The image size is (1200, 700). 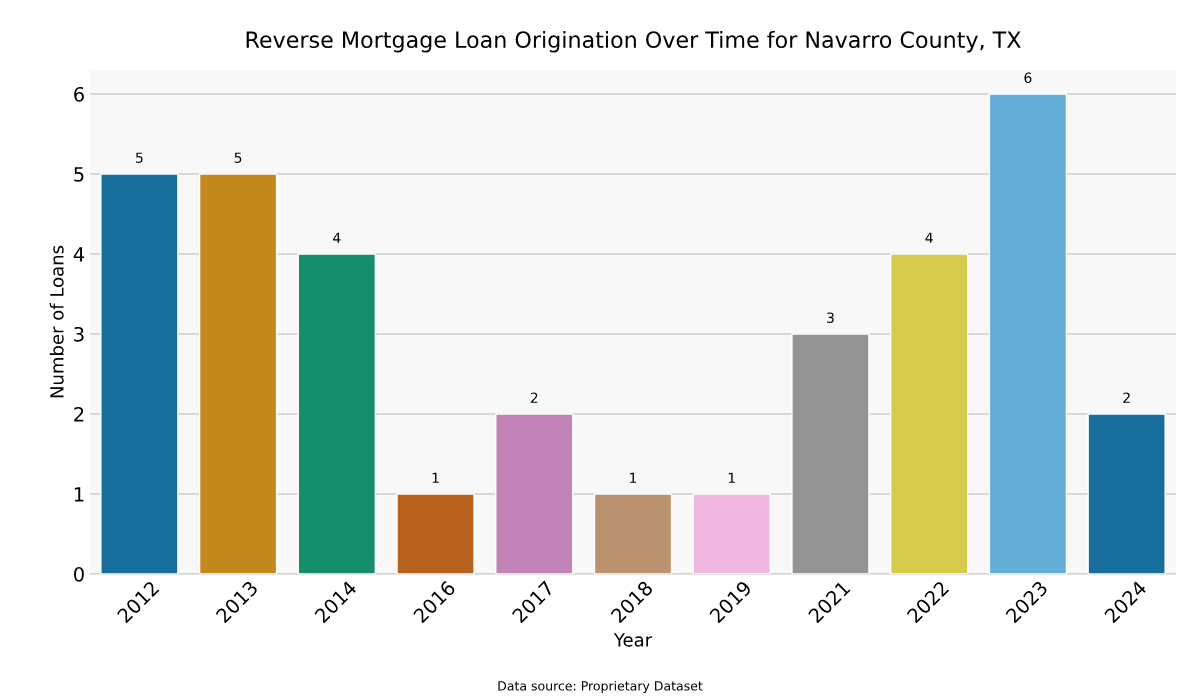 What do you see at coordinates (79, 254) in the screenshot?
I see `y-tick-label: 4` at bounding box center [79, 254].